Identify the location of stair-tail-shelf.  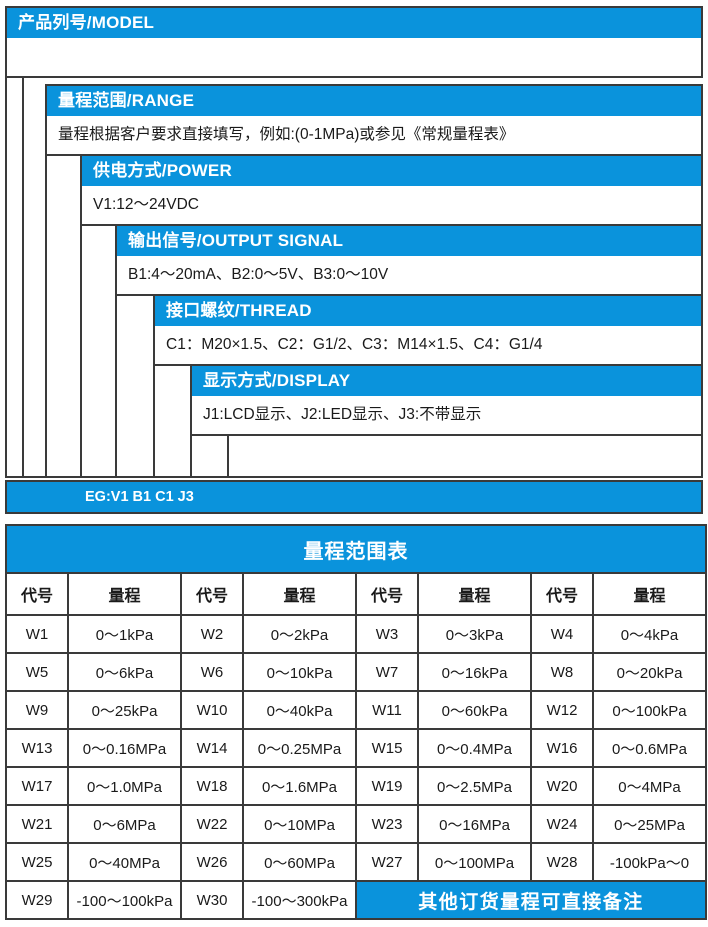
(465, 456).